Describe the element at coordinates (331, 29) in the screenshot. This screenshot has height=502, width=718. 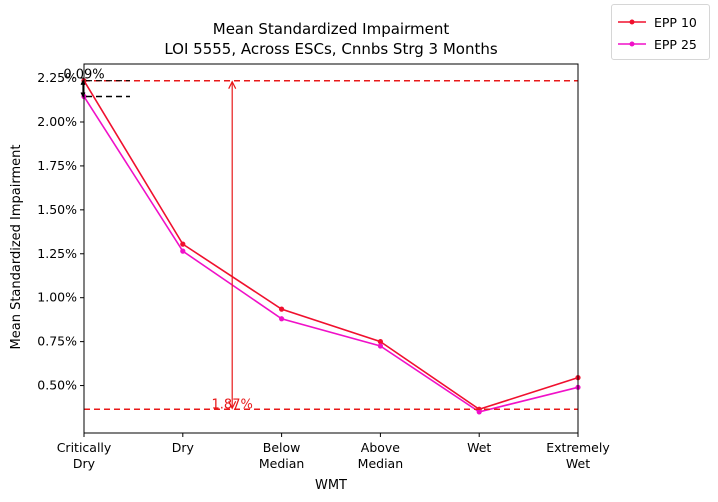
I see `chart-title: Mean Standardized Impairment` at that location.